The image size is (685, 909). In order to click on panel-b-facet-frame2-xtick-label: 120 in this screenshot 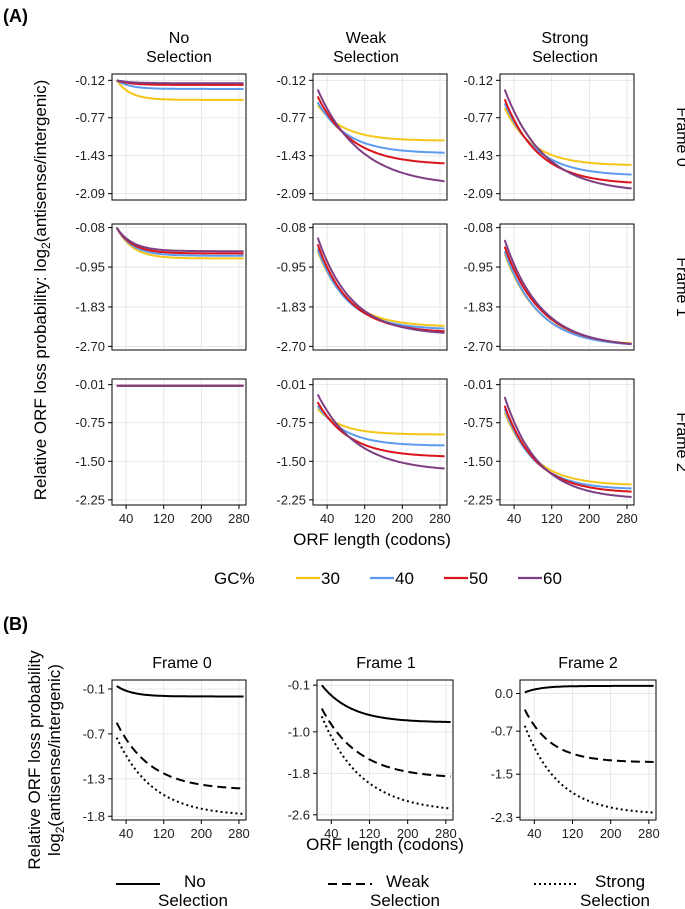, I will do `click(573, 833)`.